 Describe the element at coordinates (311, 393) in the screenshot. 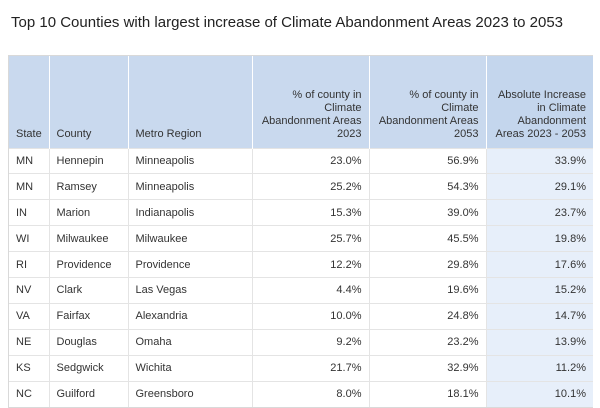

I see `cell-pct-2023: 8.0%` at that location.